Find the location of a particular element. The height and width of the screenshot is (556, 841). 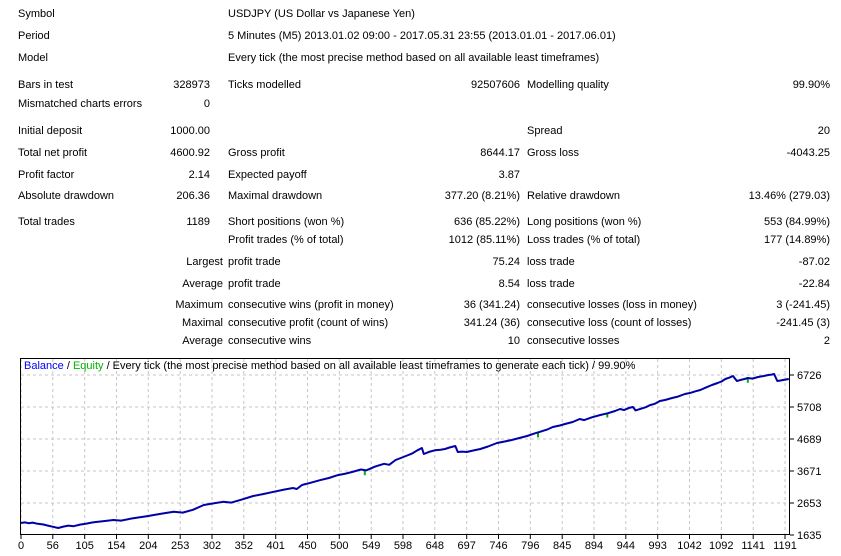

row-label: Mismatched charts errors is located at coordinates (80, 104).